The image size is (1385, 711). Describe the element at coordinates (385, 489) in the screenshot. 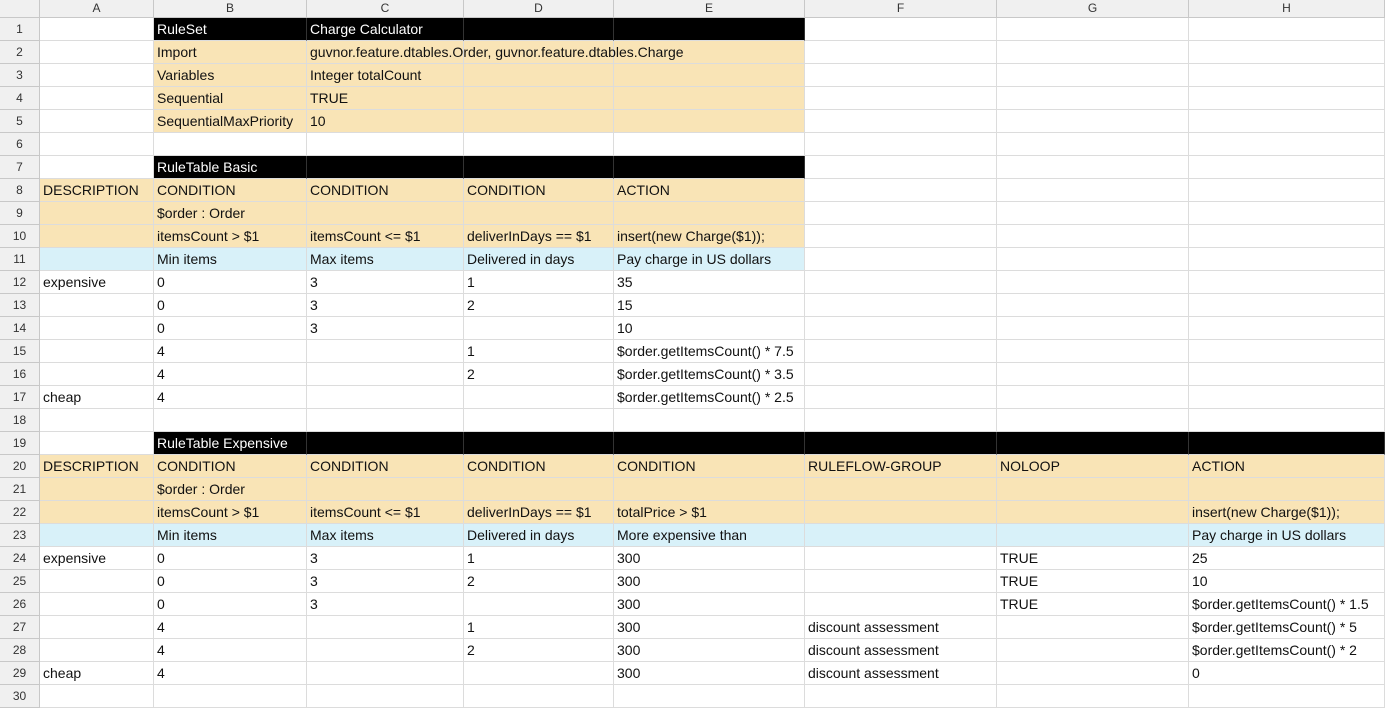

I see `cell-C21` at that location.